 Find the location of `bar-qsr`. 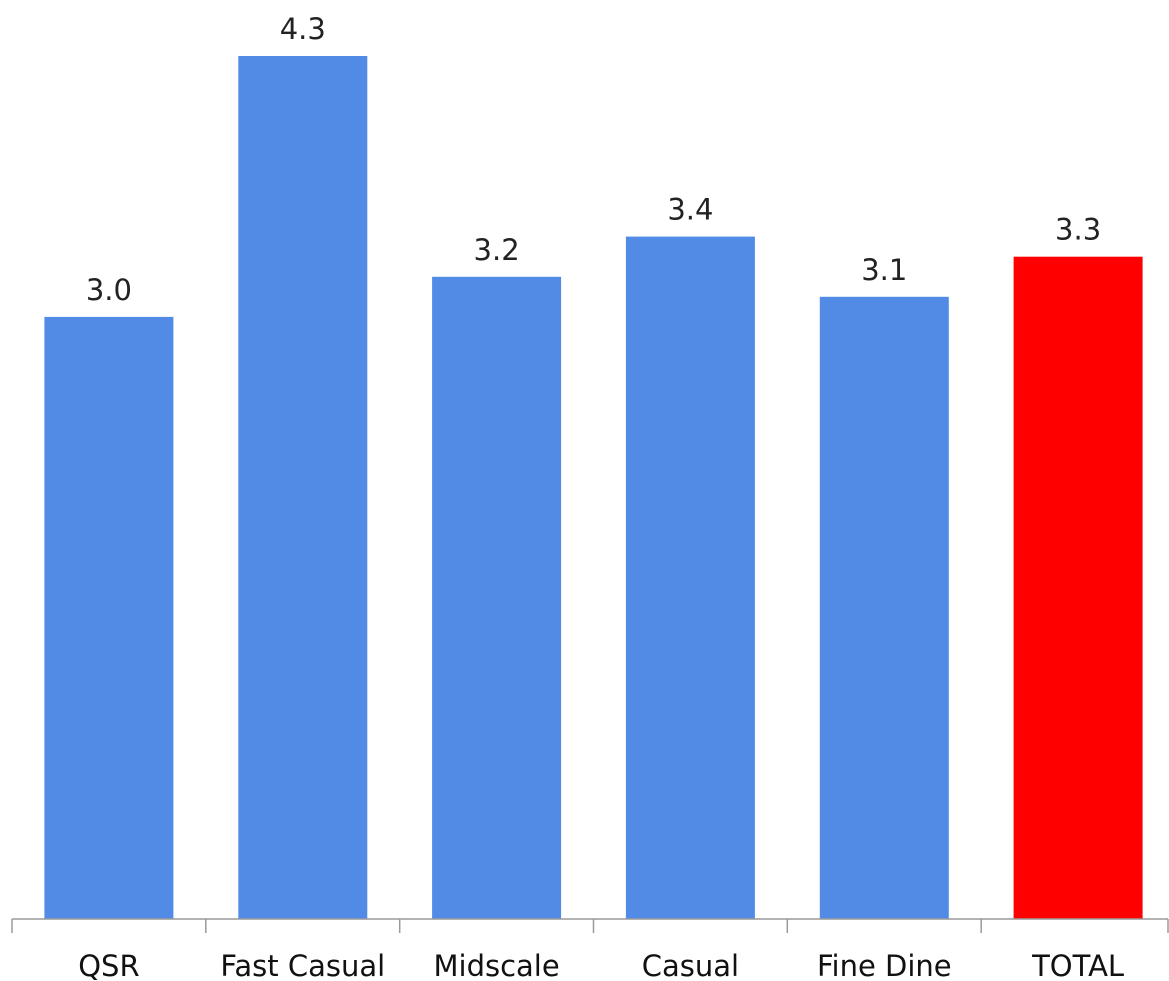

bar-qsr is located at coordinates (109, 617).